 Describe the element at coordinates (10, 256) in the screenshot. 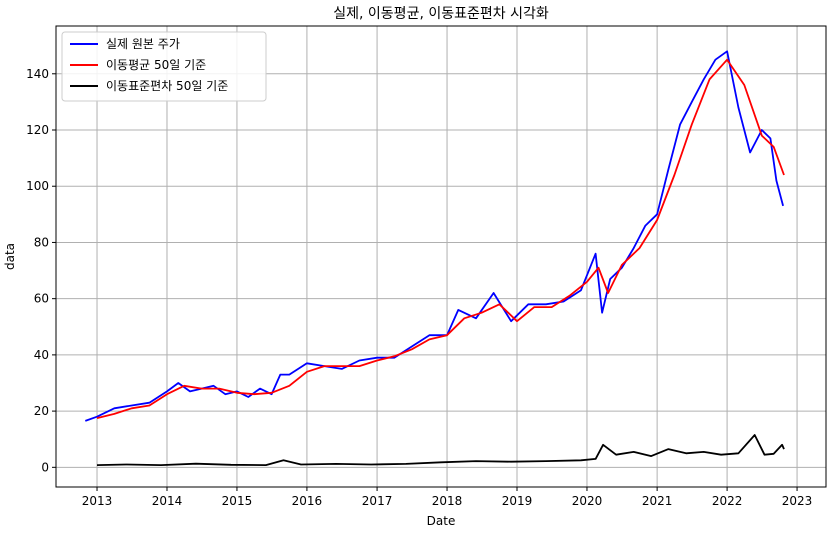

I see `y-axis-title: data` at that location.